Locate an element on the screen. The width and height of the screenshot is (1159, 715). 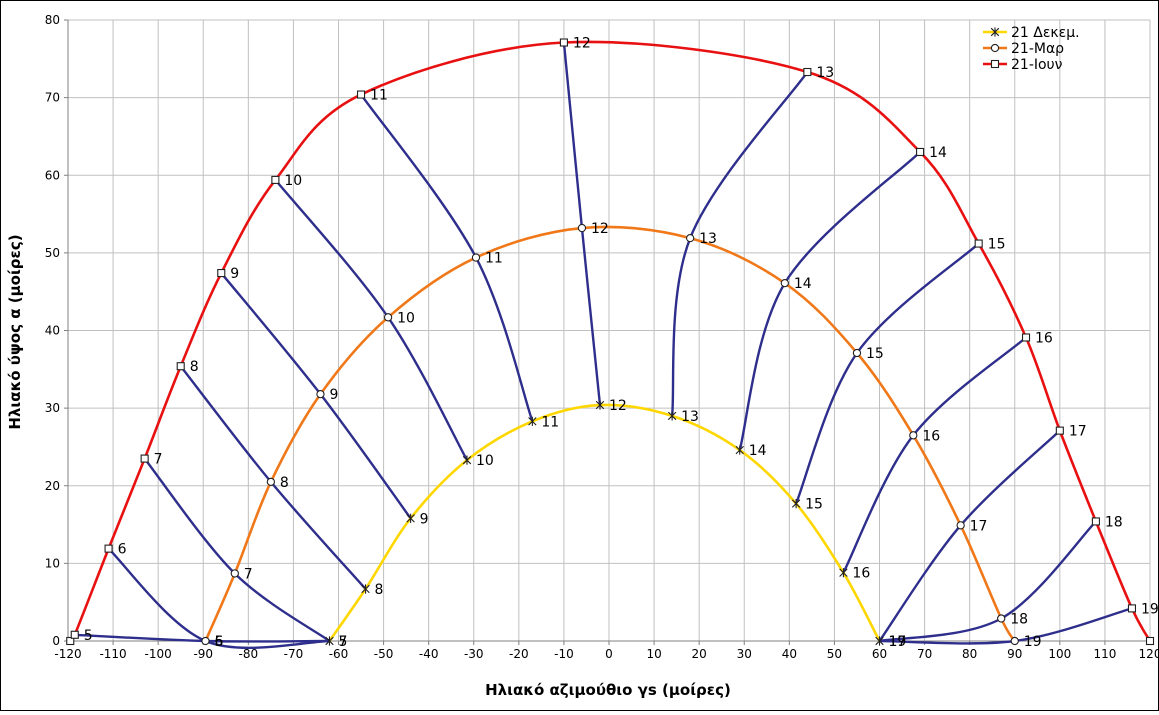
x-tick-label: 40 is located at coordinates (789, 654).